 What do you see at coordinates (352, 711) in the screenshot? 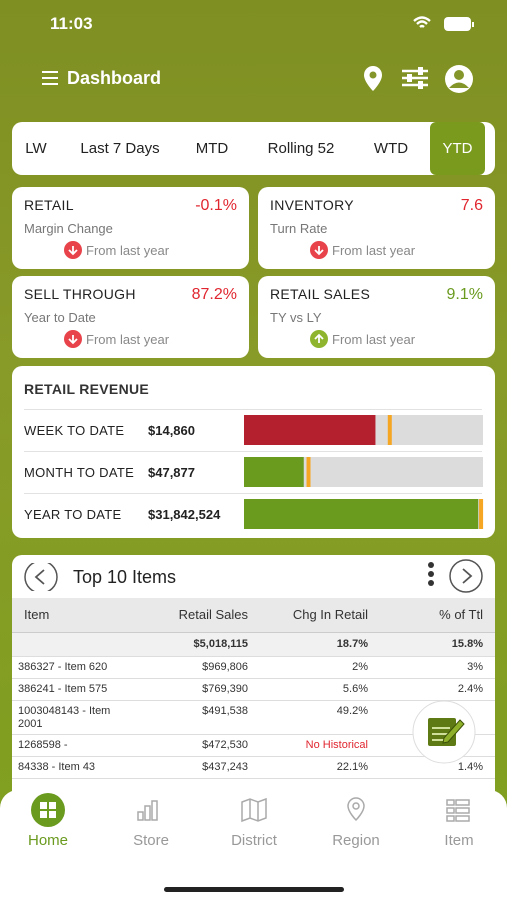
I see `table-cell: 49.2%` at bounding box center [352, 711].